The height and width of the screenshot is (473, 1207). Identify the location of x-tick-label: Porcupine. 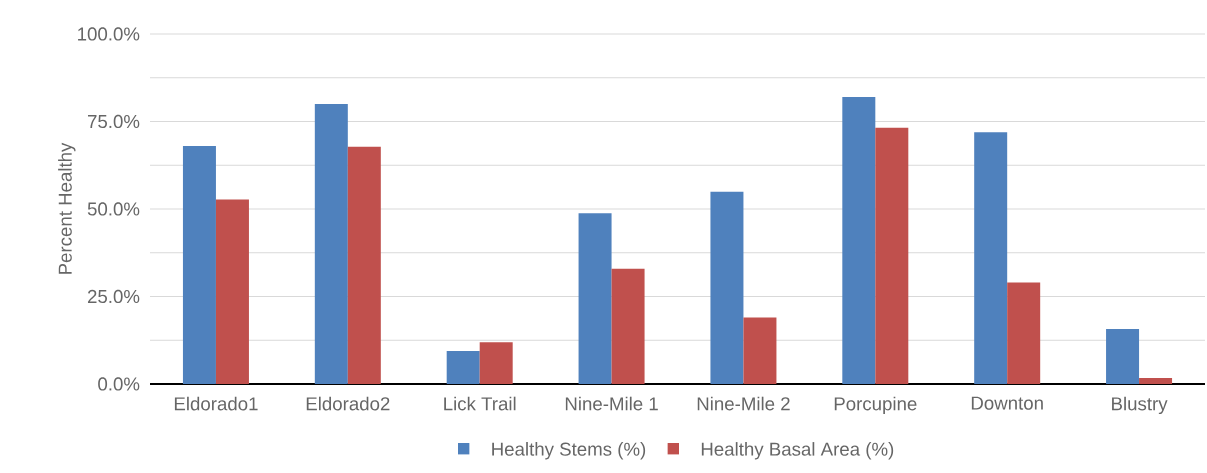
(875, 405).